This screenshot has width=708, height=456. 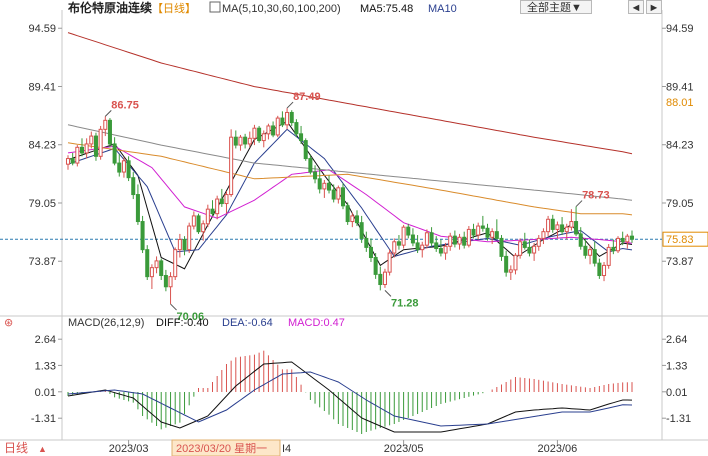 I want to click on high-label: 86.75, so click(x=125, y=105).